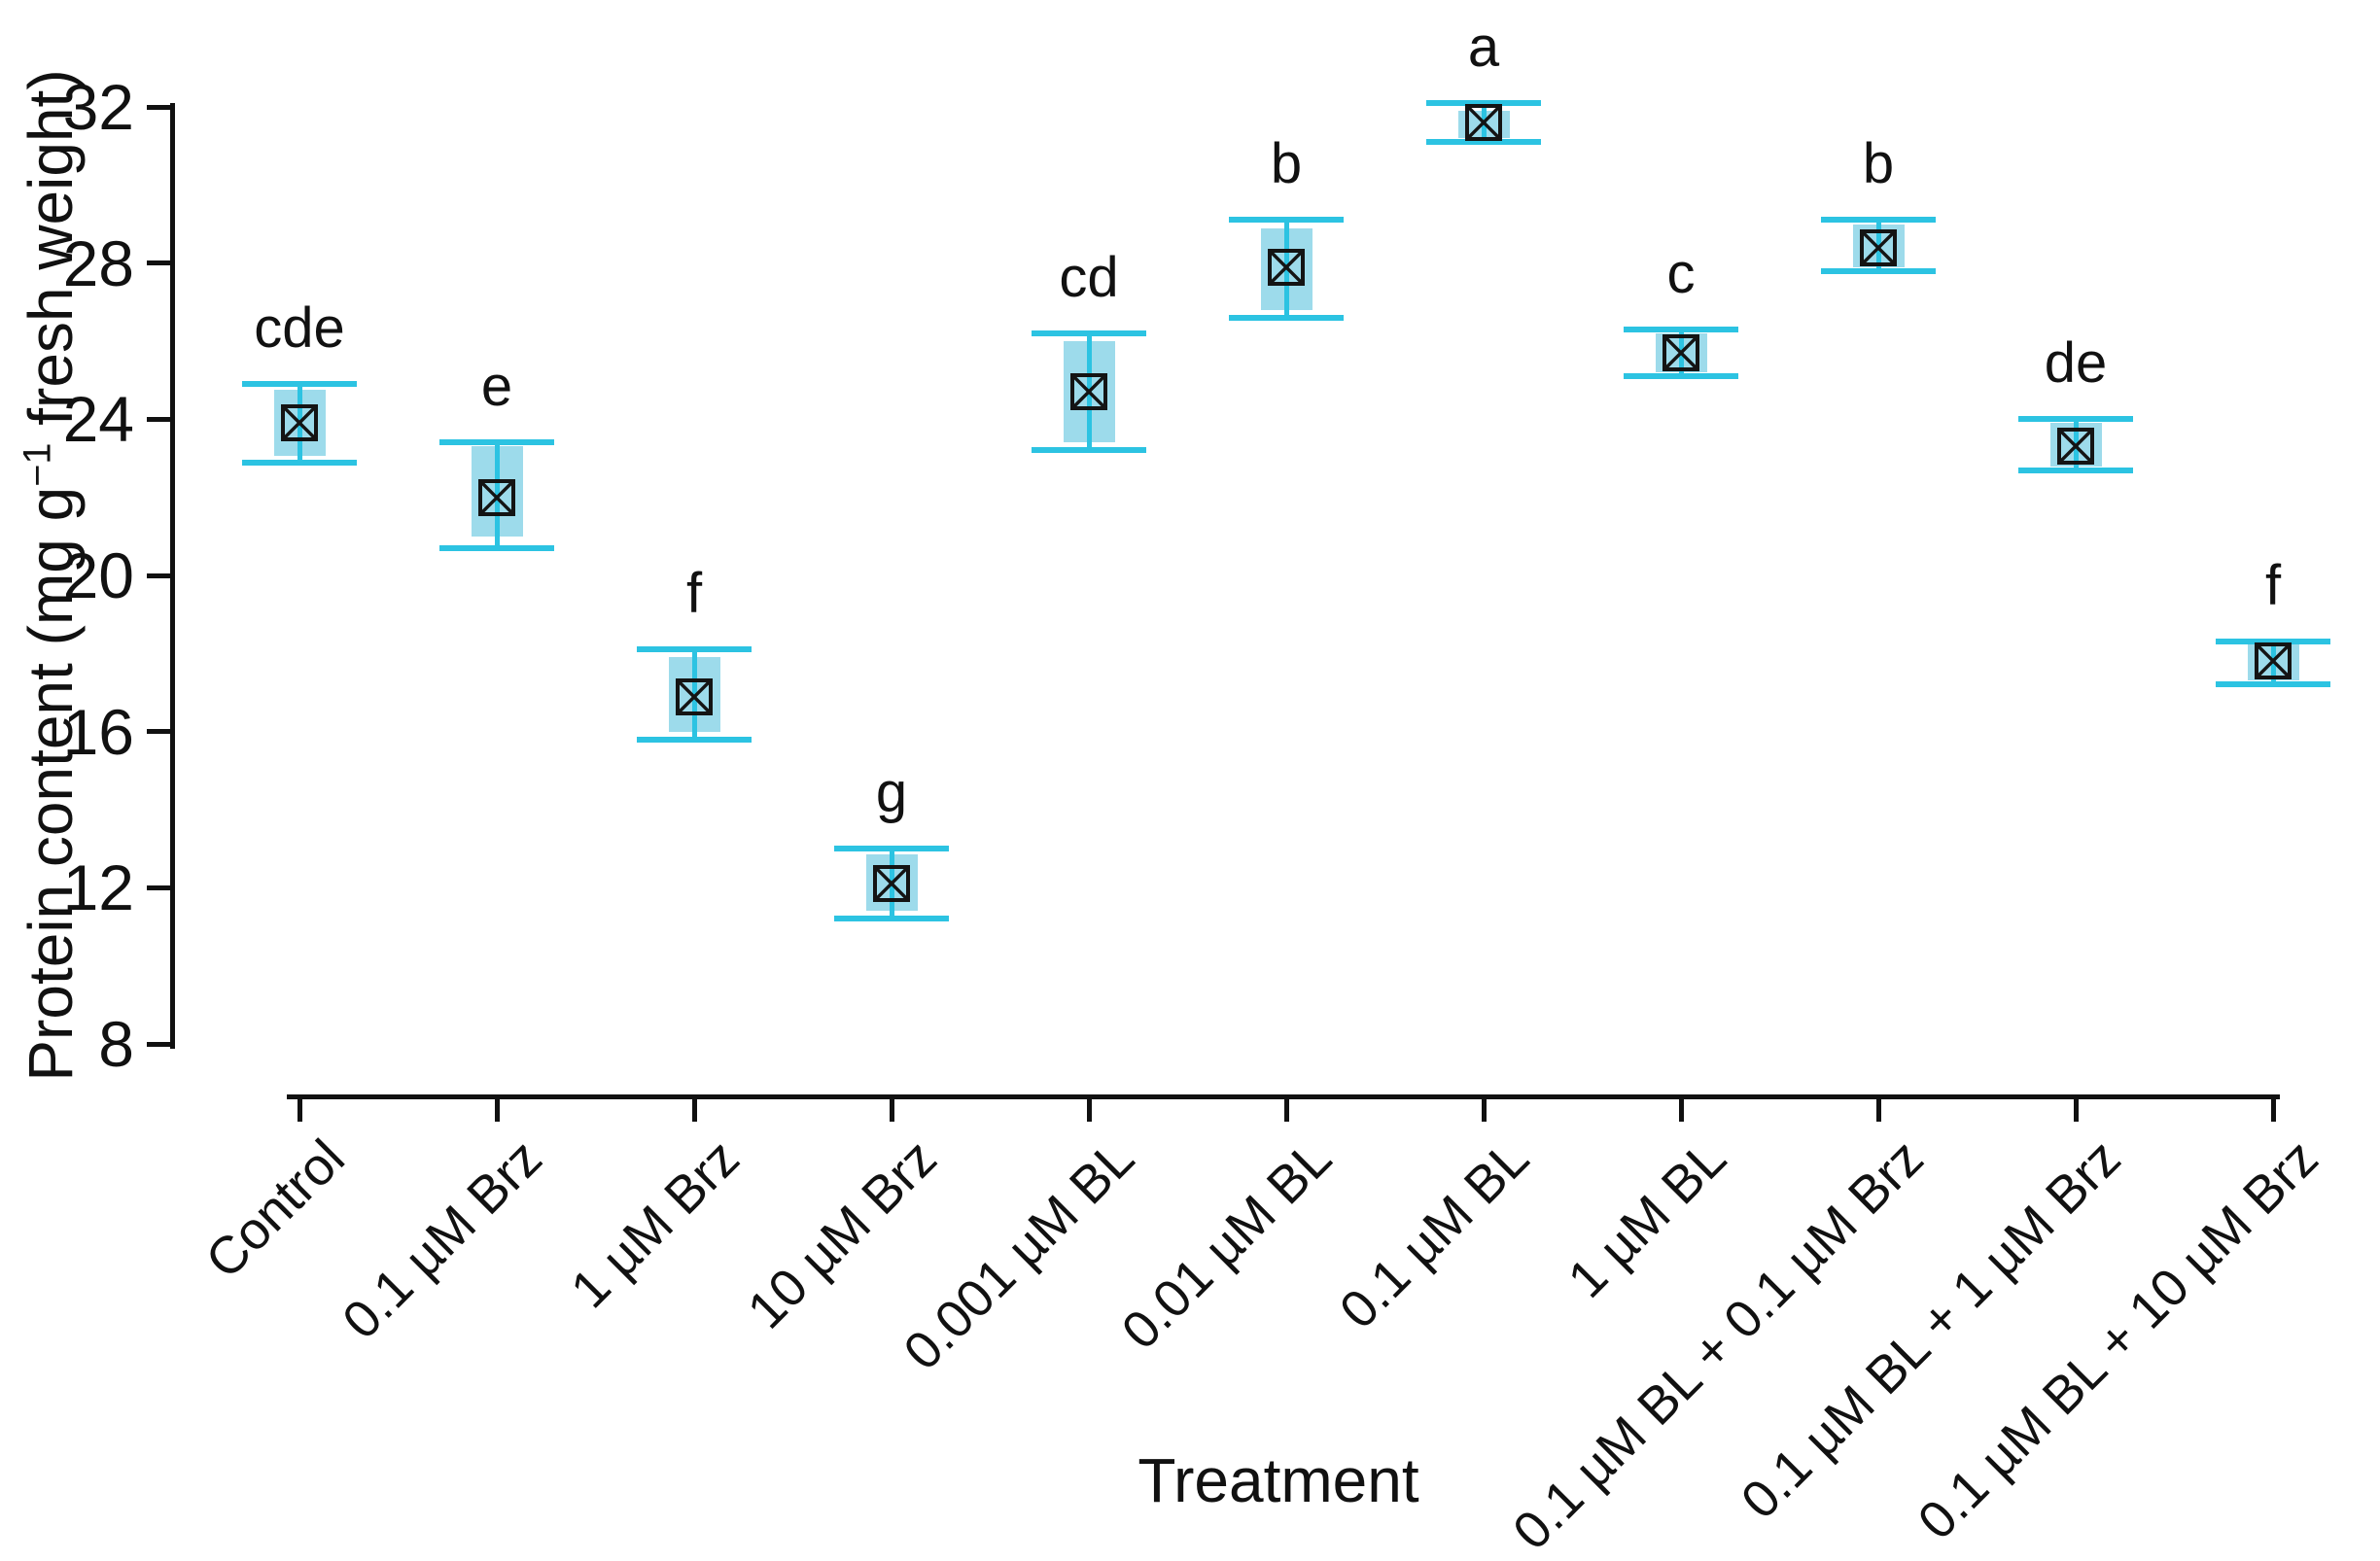 The image size is (2380, 1561). Describe the element at coordinates (891, 793) in the screenshot. I see `significance-letter: g` at that location.